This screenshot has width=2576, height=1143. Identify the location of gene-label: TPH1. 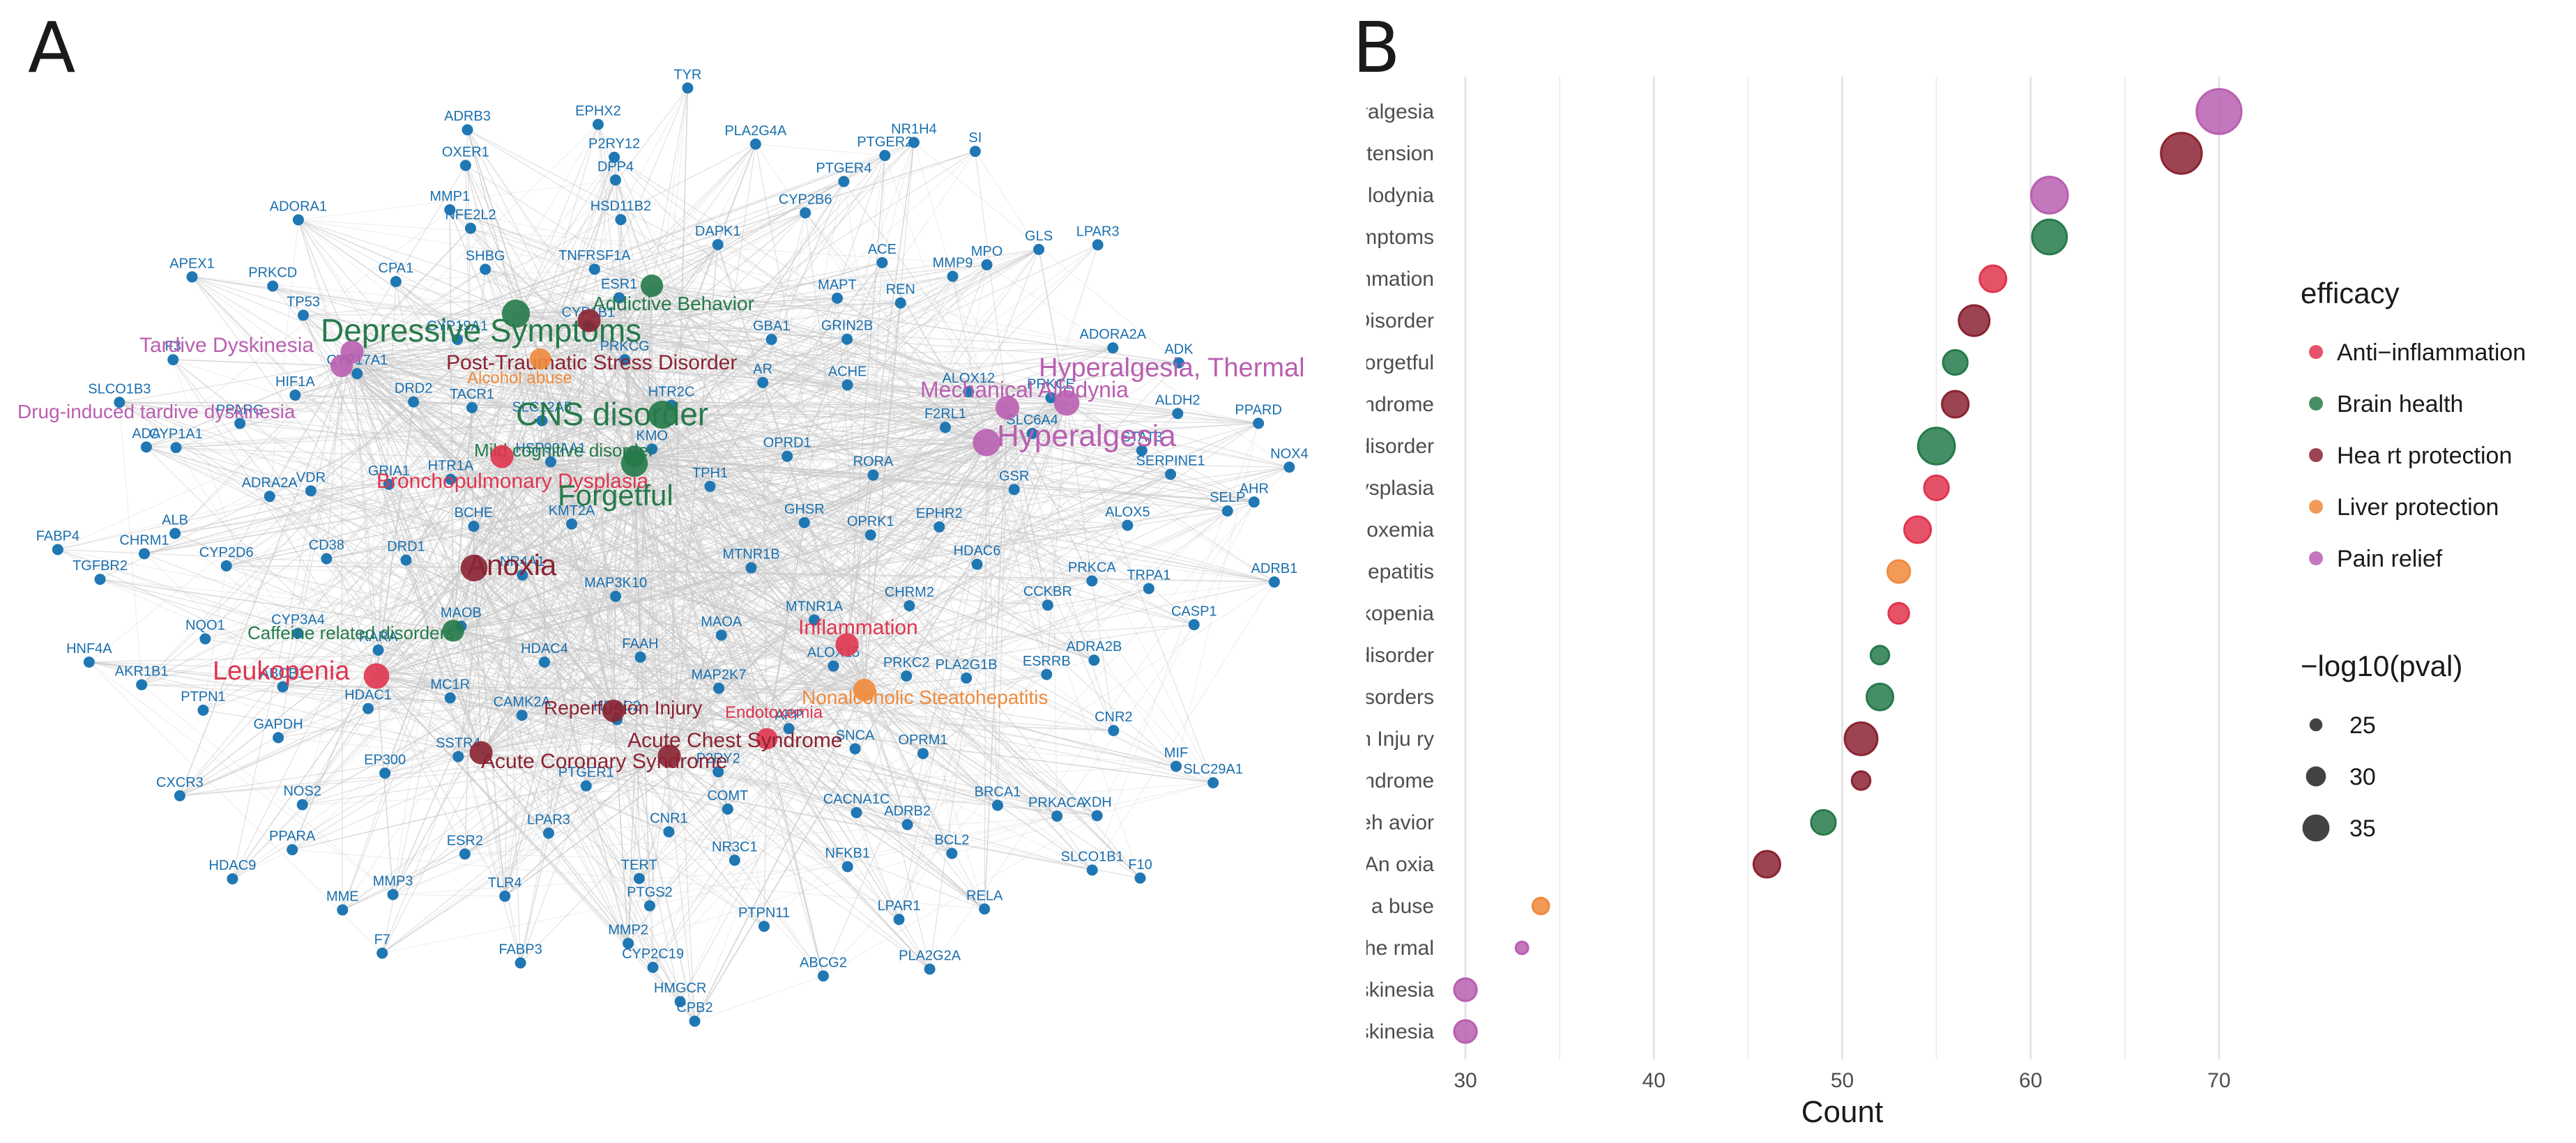
(710, 473).